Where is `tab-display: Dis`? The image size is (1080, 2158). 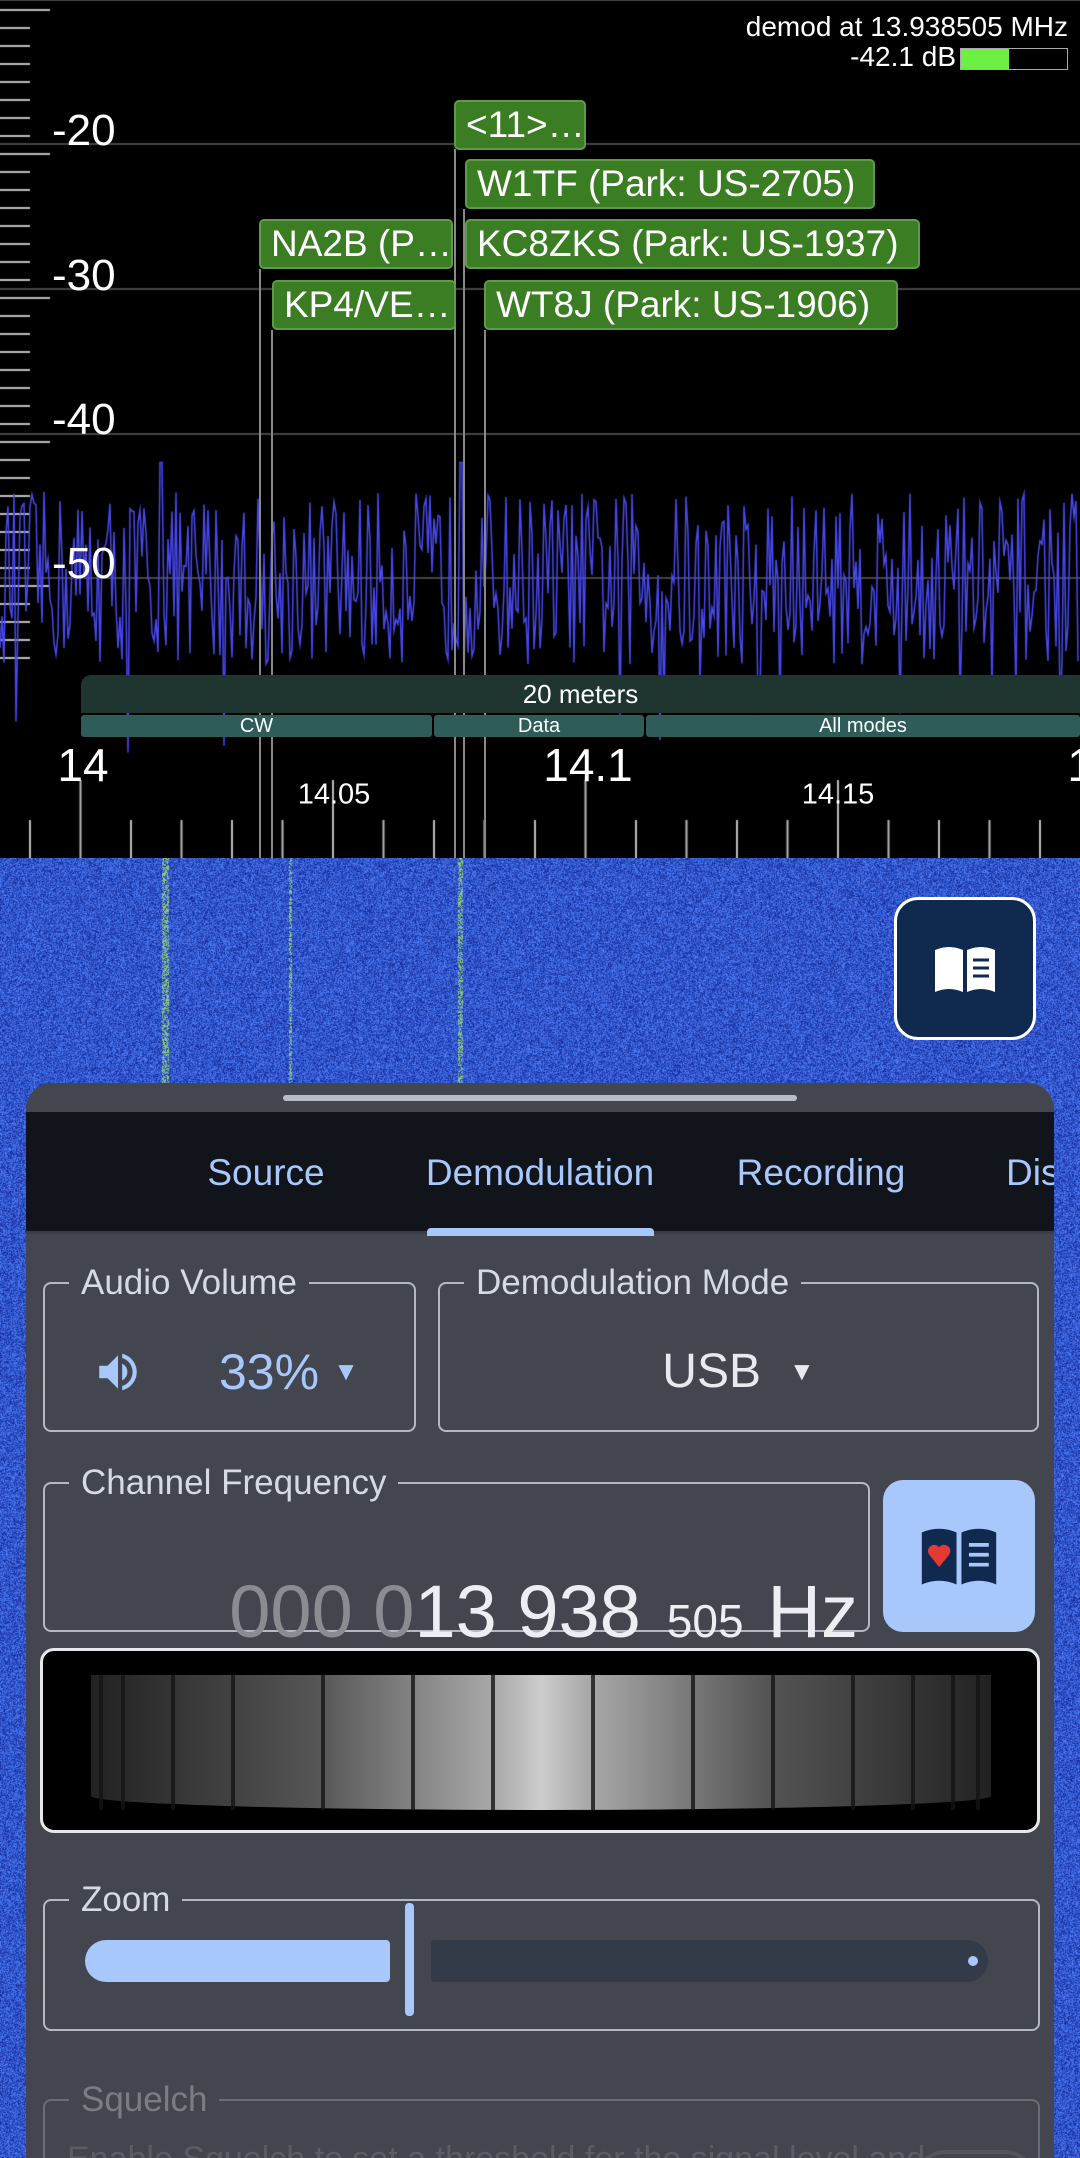 tab-display: Dis is located at coordinates (1030, 1172).